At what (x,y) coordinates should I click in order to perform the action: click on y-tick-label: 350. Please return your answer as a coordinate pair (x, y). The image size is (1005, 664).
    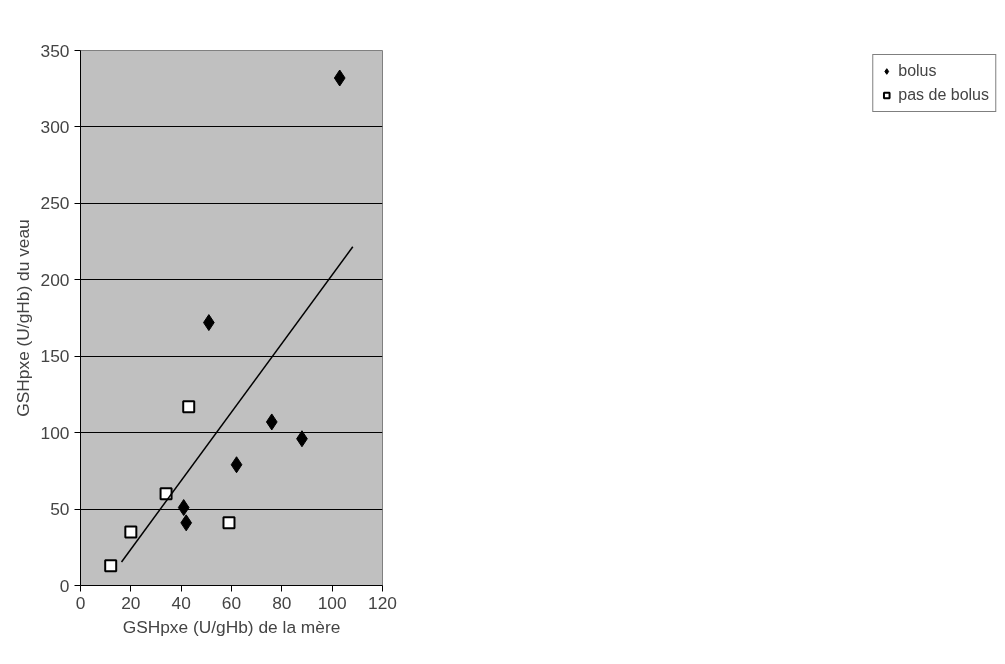
    Looking at the image, I should click on (55, 50).